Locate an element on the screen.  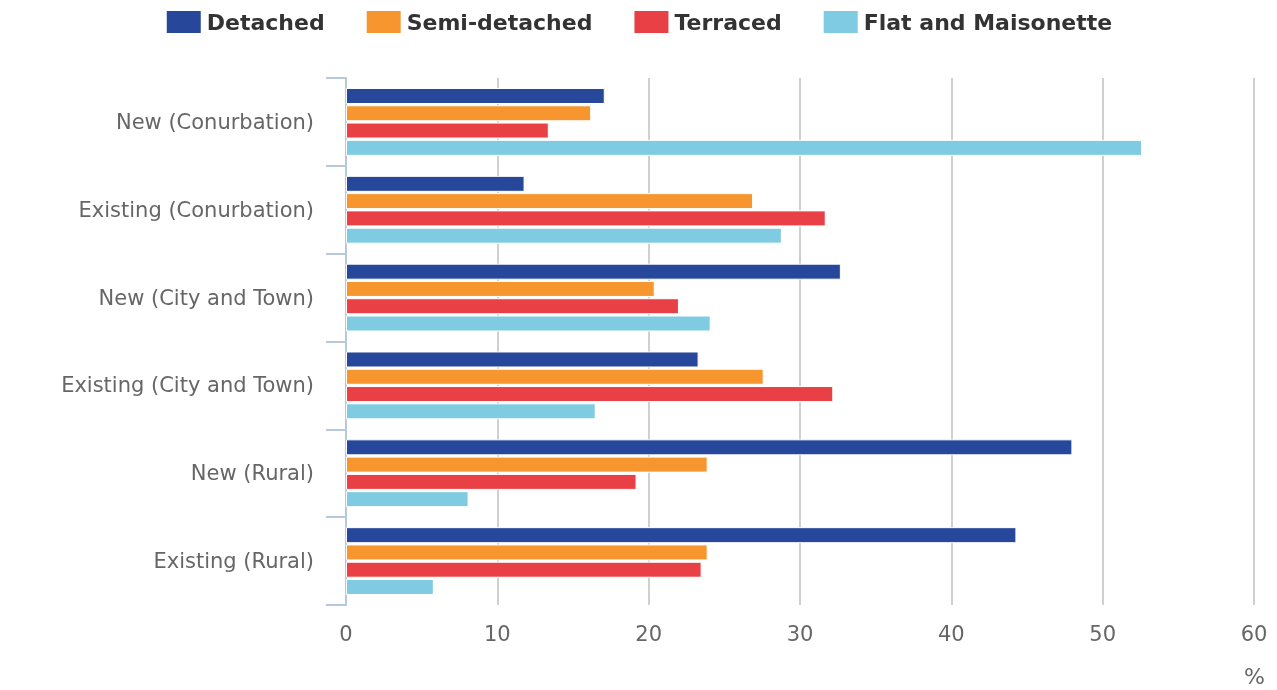
x-axis-title: % is located at coordinates (1254, 676).